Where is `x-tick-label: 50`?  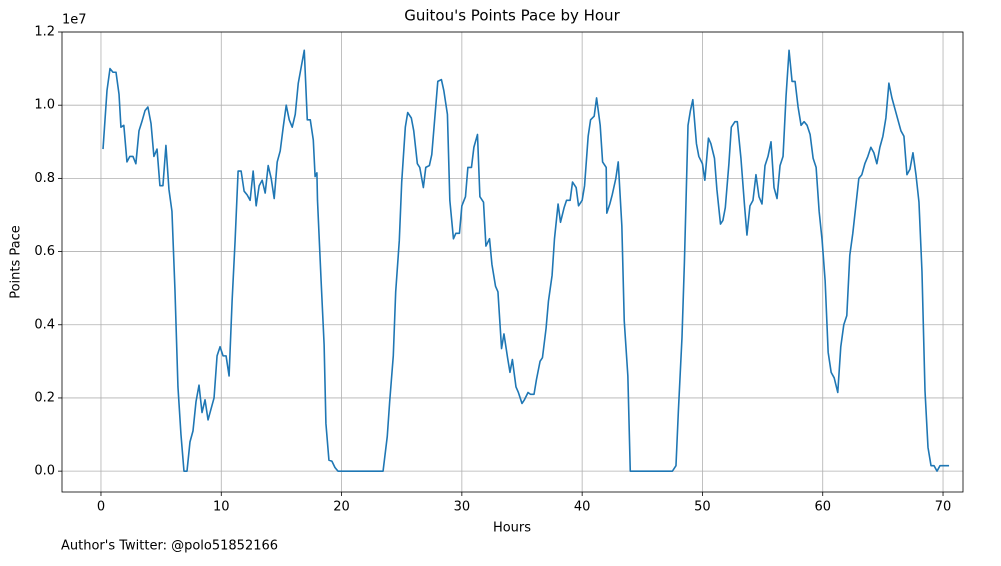 x-tick-label: 50 is located at coordinates (702, 507).